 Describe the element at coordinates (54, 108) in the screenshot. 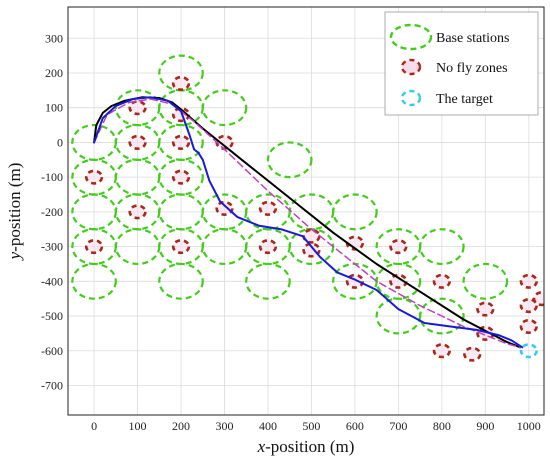

I see `y-tick-label: 100` at that location.